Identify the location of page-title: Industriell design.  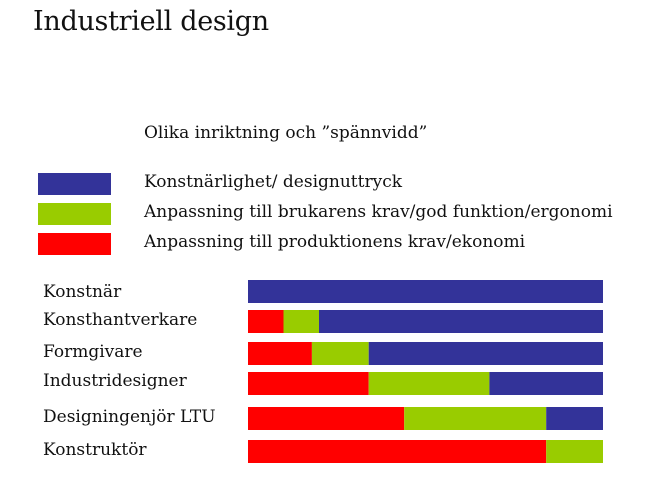
(151, 21).